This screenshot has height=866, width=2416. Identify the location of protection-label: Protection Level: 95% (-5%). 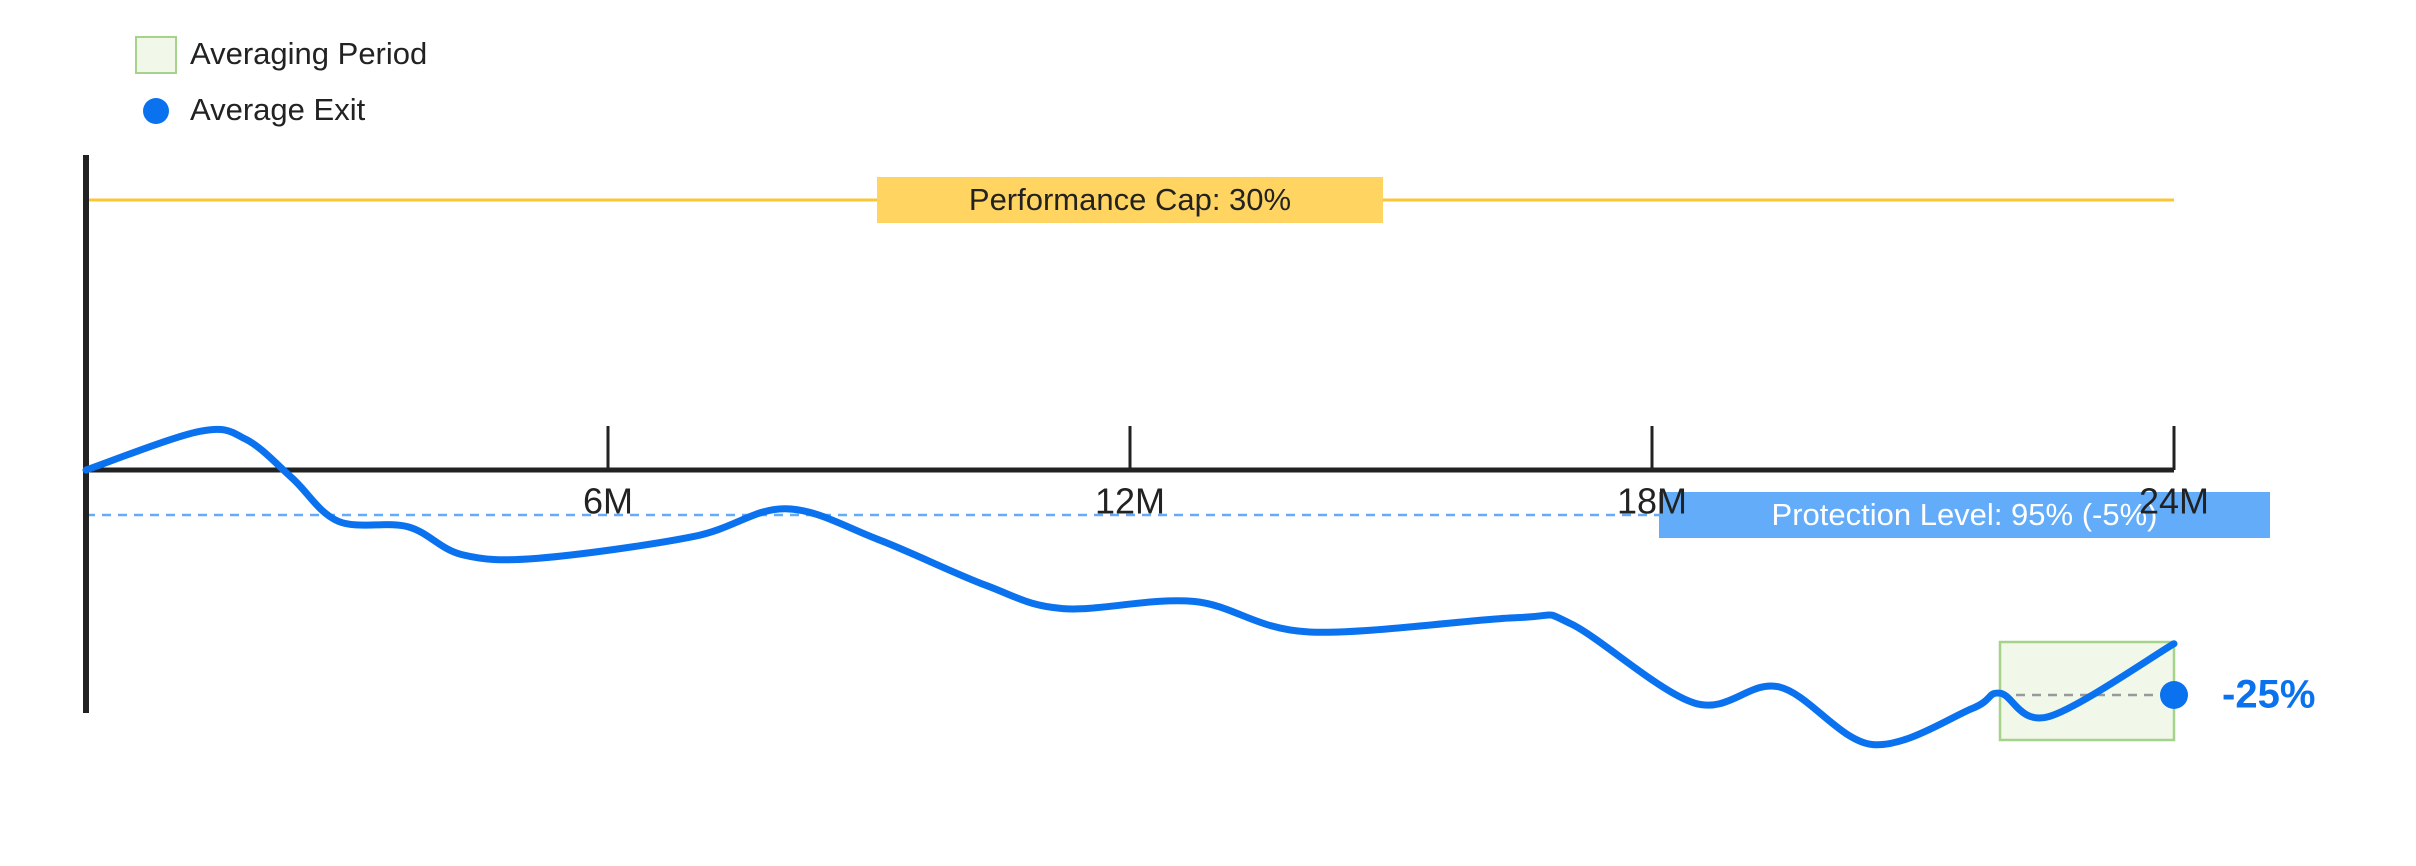
(1965, 514).